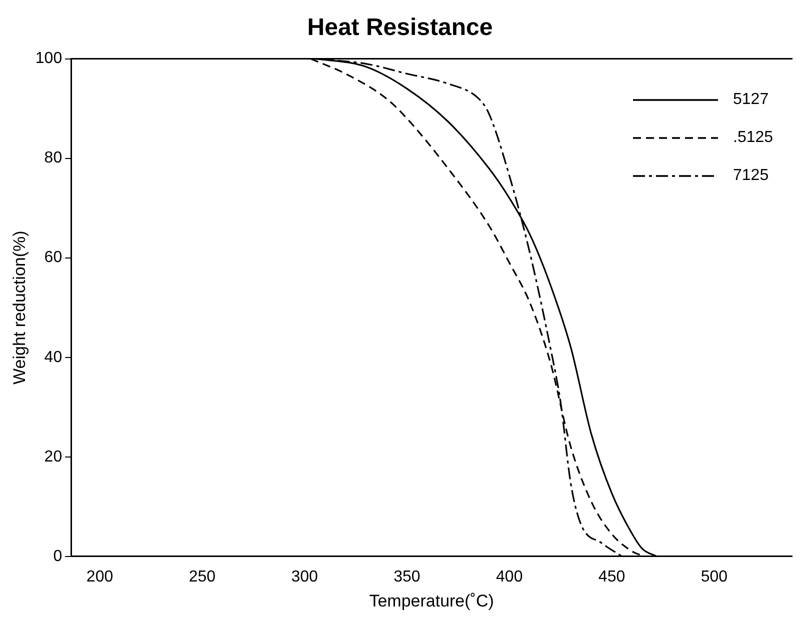 The width and height of the screenshot is (806, 626). Describe the element at coordinates (400, 28) in the screenshot. I see `chart-title: Heat Resistance` at that location.